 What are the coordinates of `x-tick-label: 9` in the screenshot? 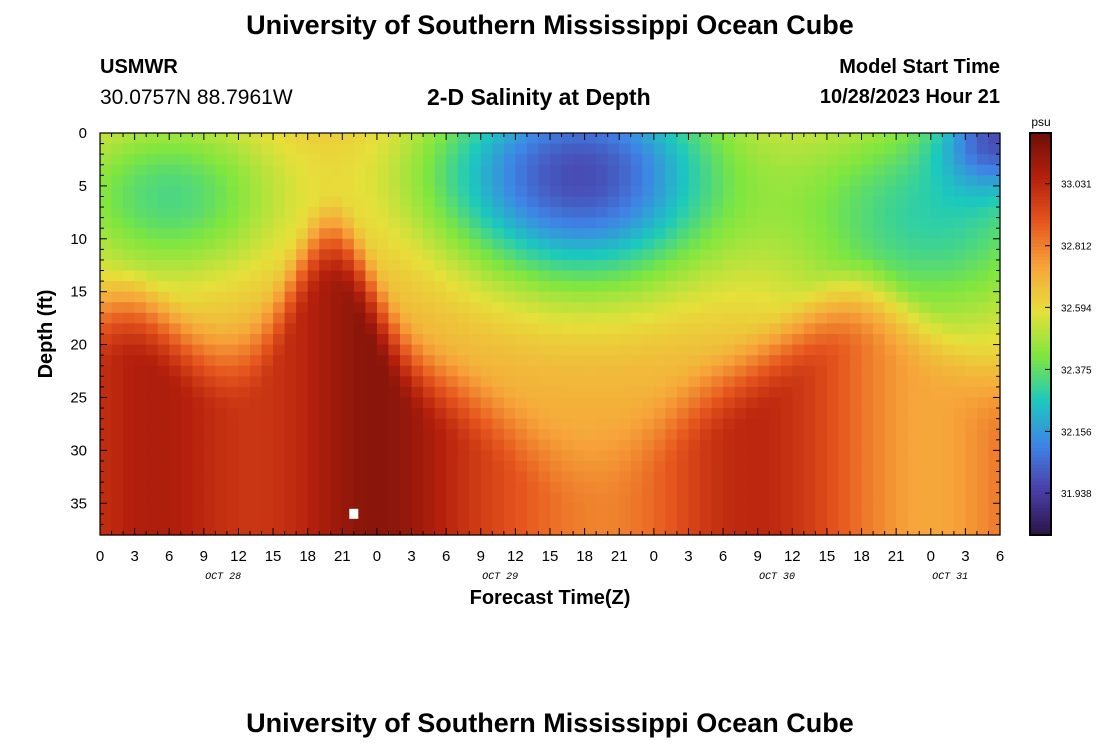 It's located at (204, 556).